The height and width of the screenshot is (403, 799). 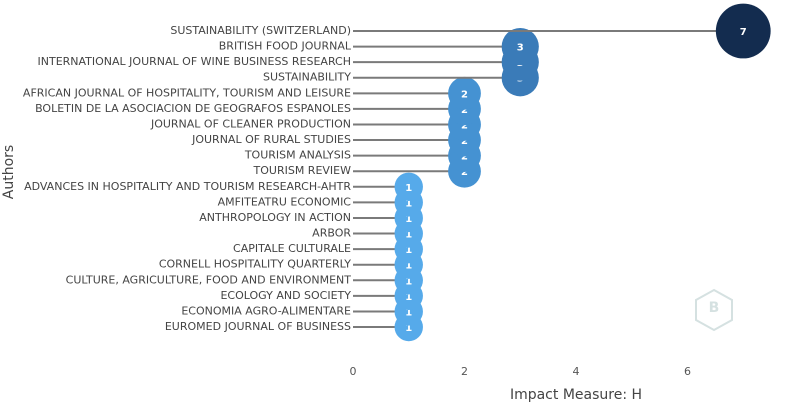 I want to click on y-tick-label: EUROMED JOURNAL OF BUSINESS, so click(x=258, y=326).